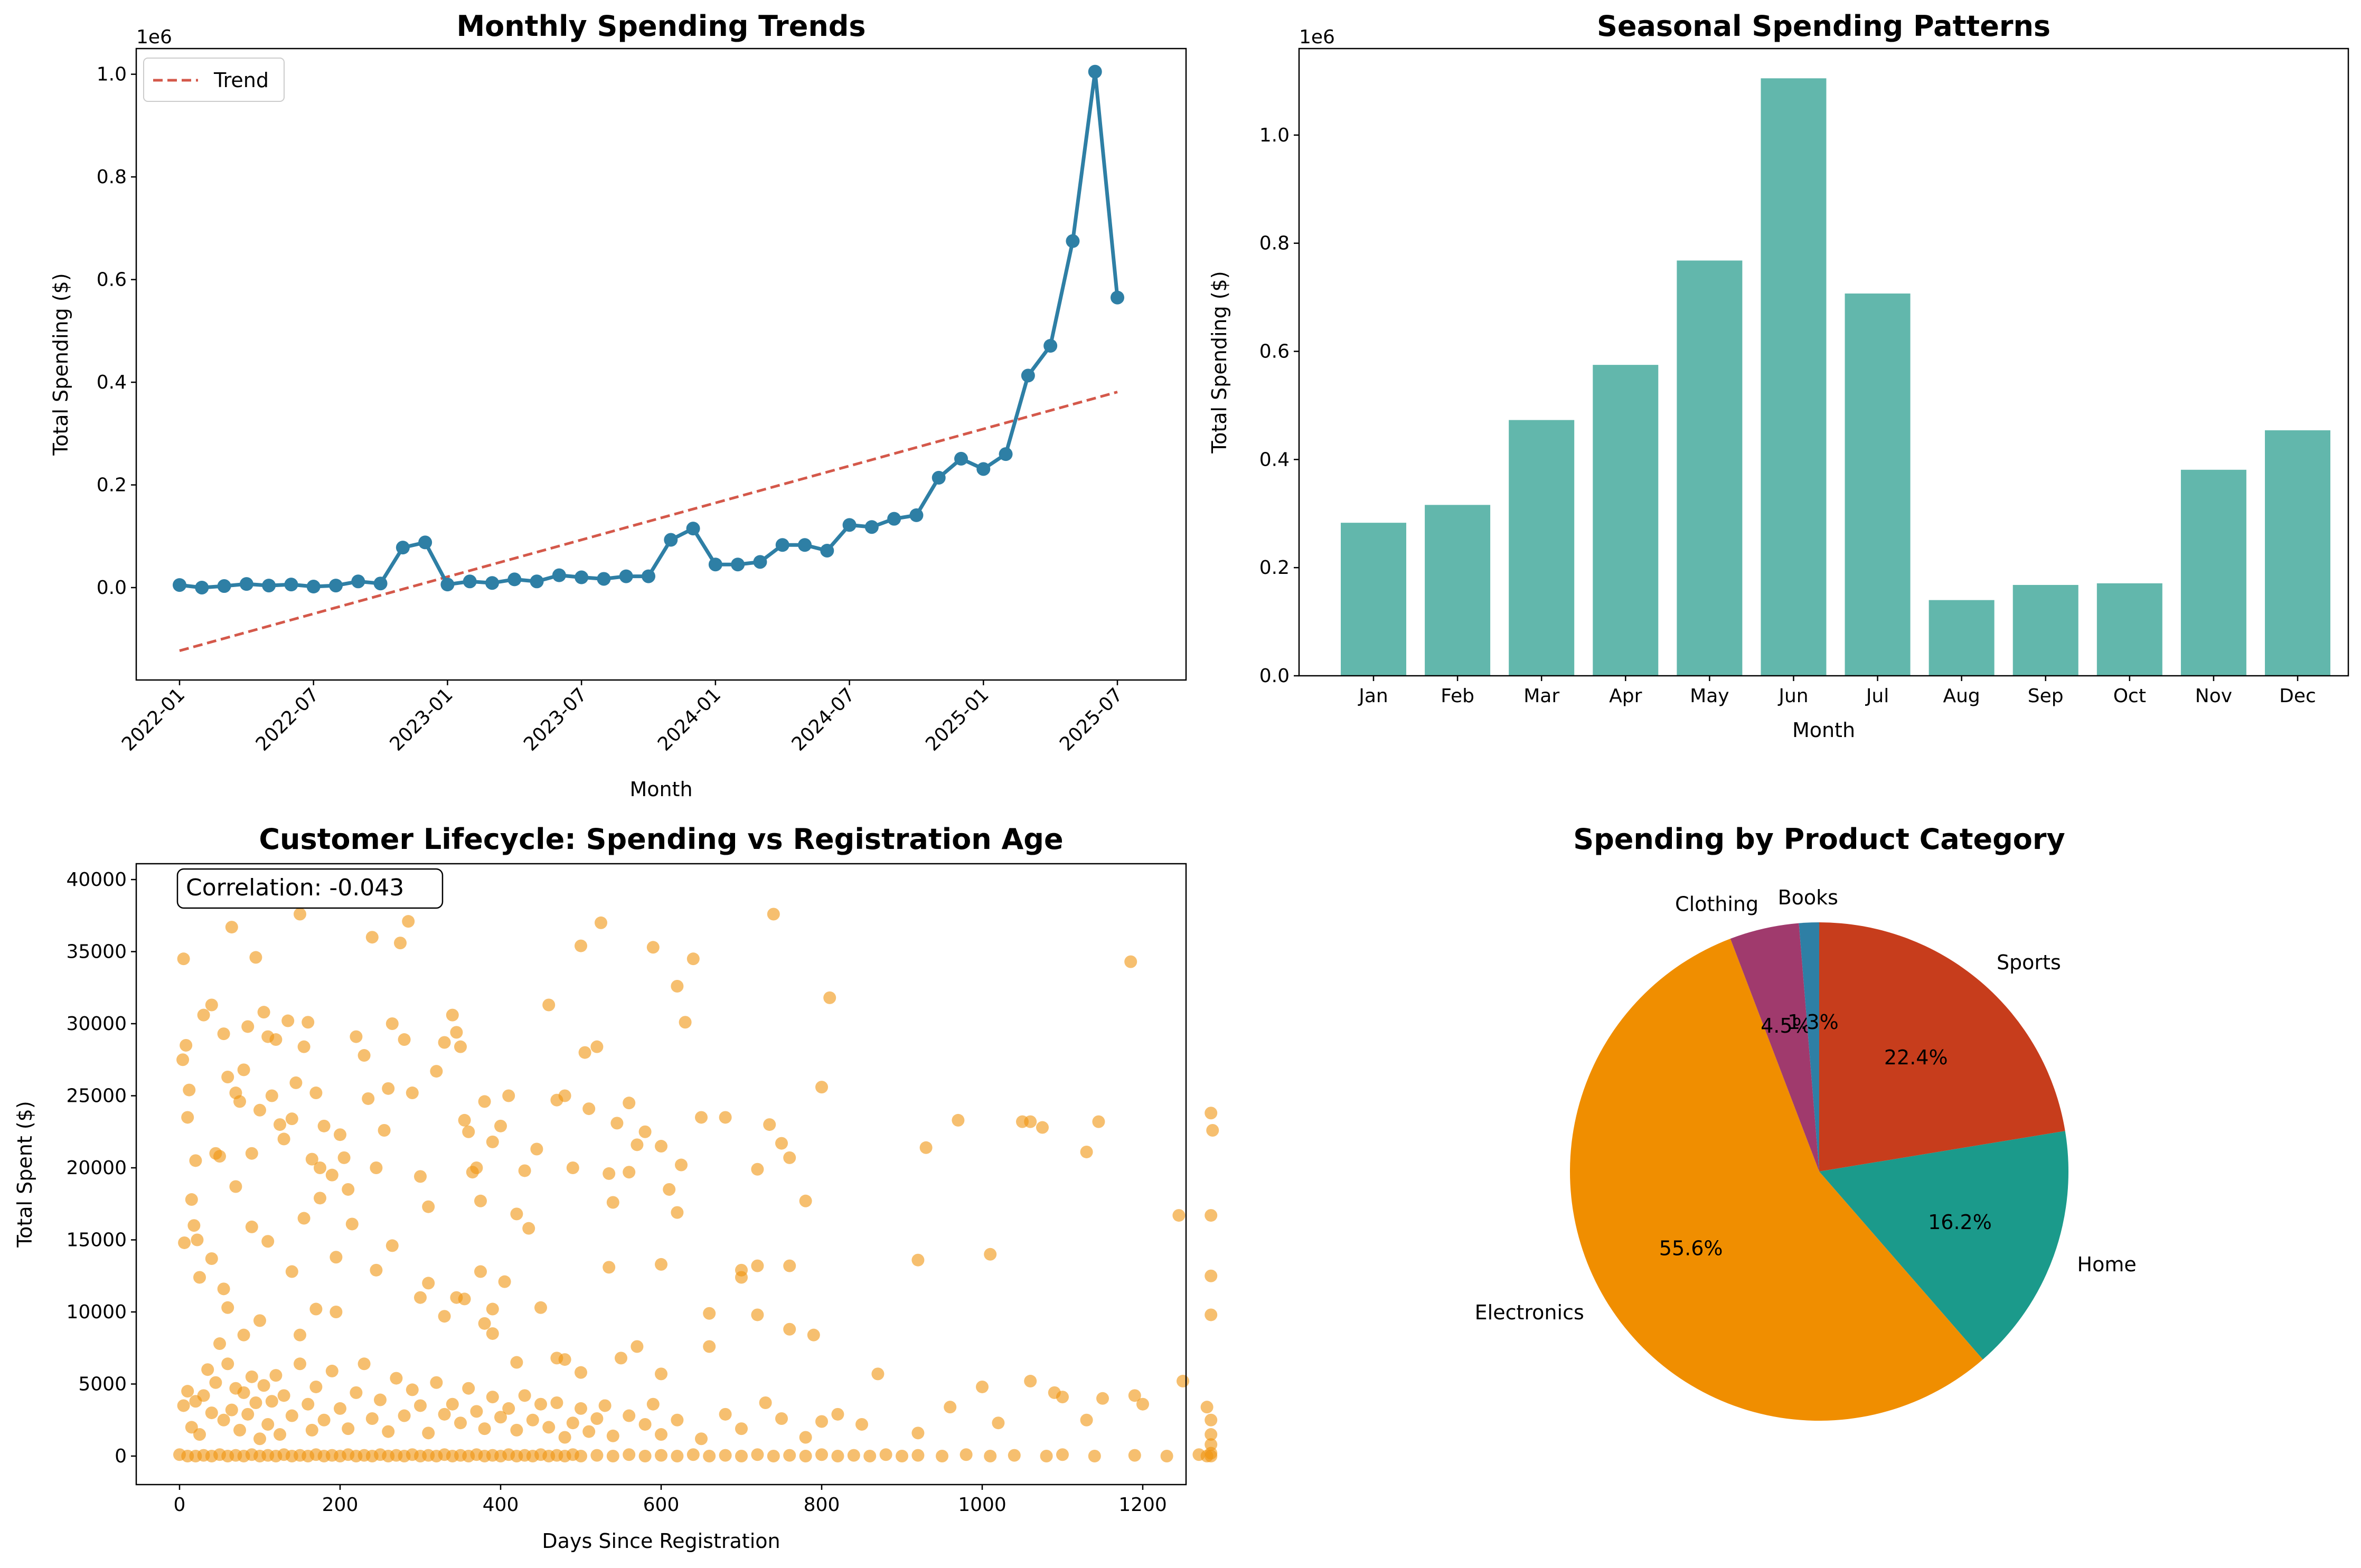  What do you see at coordinates (1777, 1179) in the screenshot?
I see `pie-slice-electronics` at bounding box center [1777, 1179].